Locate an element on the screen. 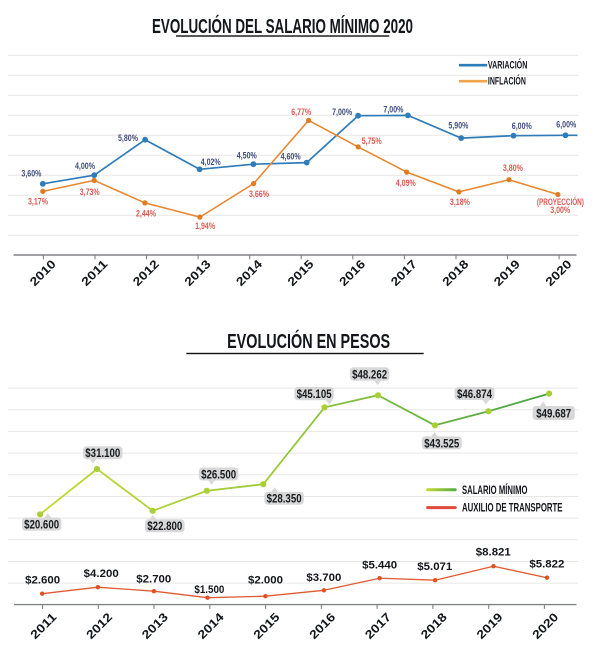  svg-text: $43.525 is located at coordinates (441, 443).